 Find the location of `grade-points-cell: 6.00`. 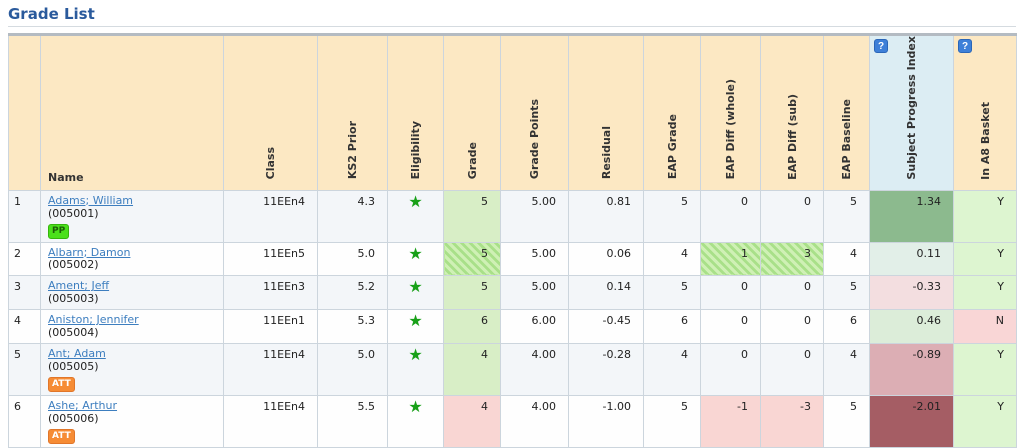

grade-points-cell: 6.00 is located at coordinates (534, 327).